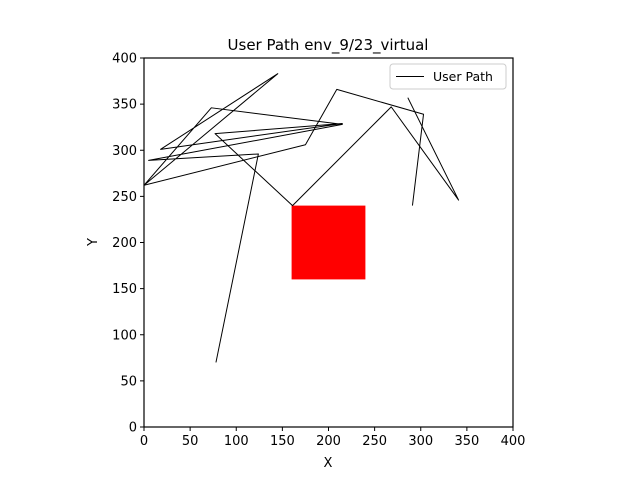  Describe the element at coordinates (466, 441) in the screenshot. I see `x-tick-label: 350` at that location.